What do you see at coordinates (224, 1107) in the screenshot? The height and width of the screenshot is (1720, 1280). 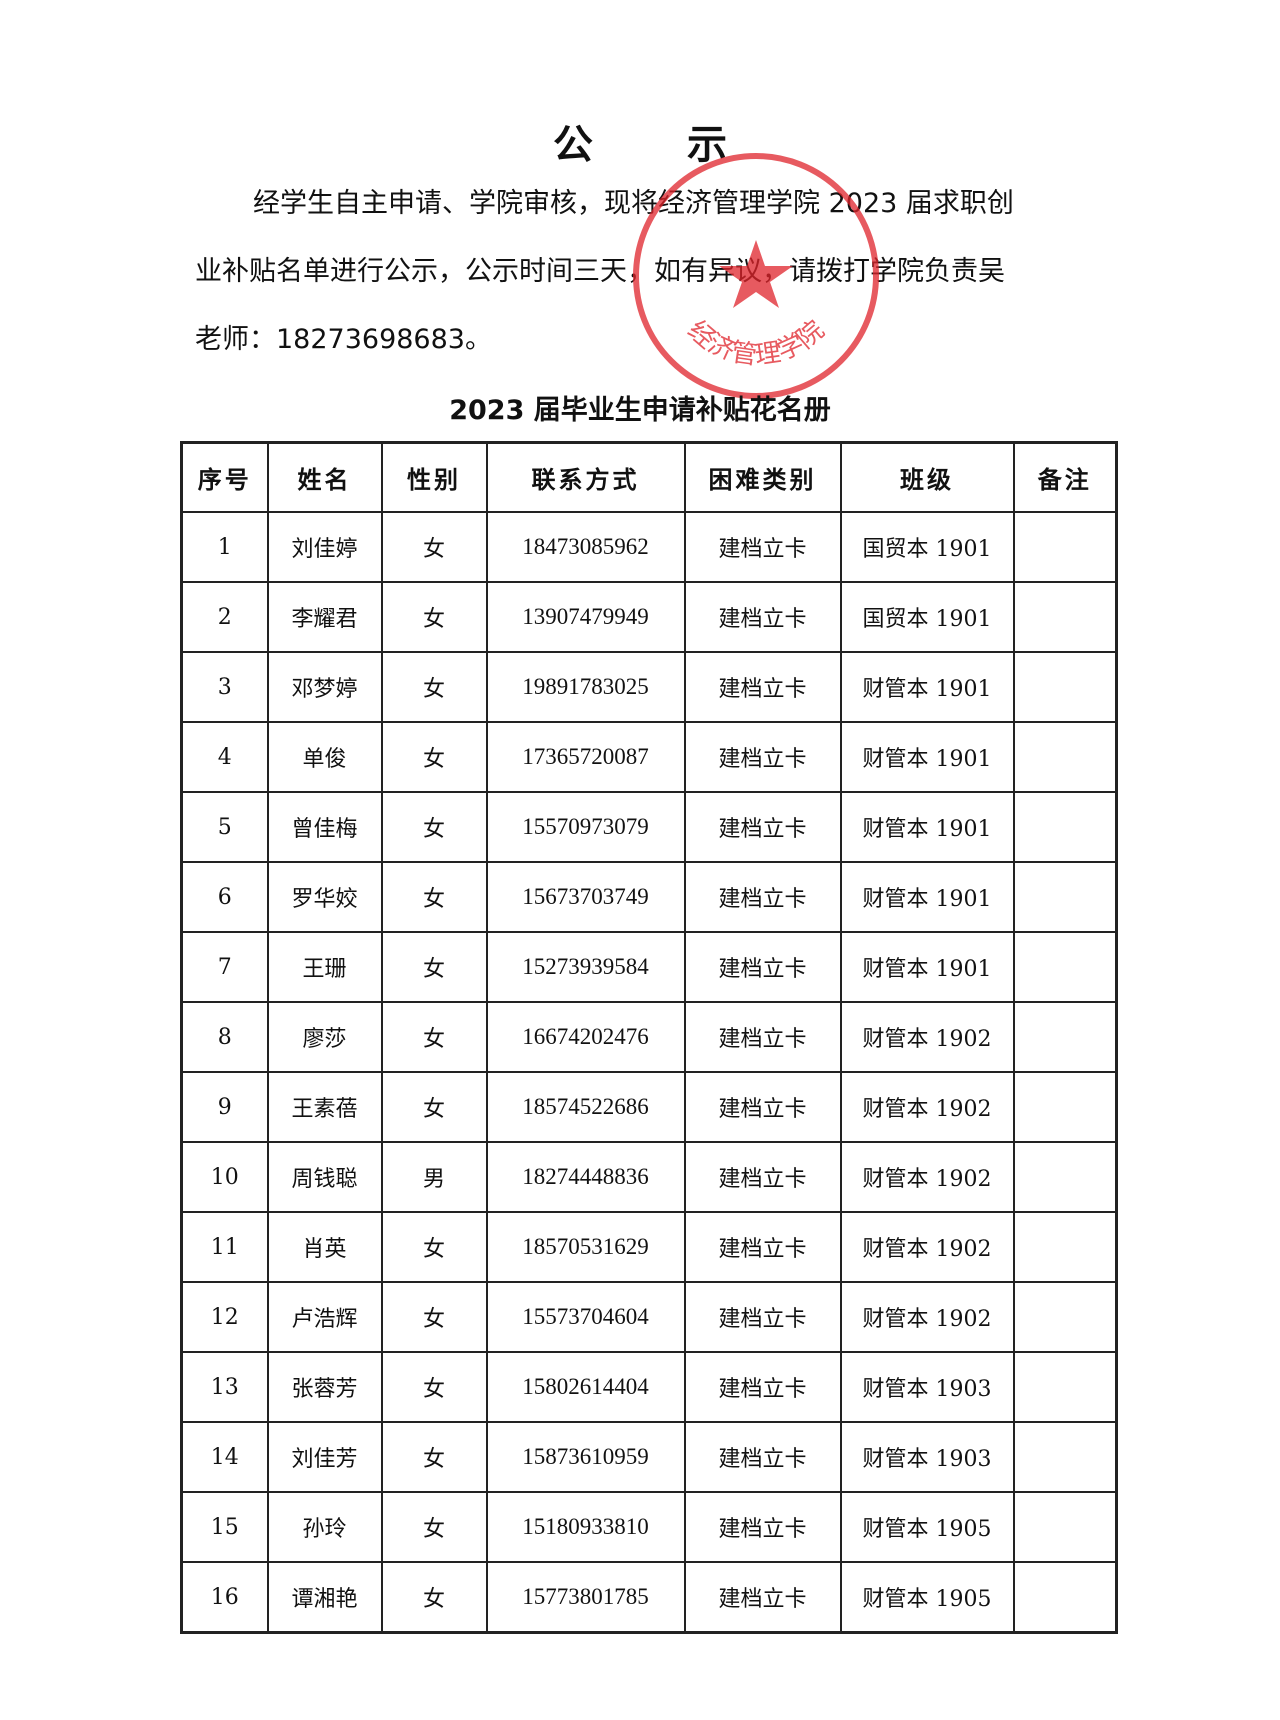 I see `cell-index: 9` at bounding box center [224, 1107].